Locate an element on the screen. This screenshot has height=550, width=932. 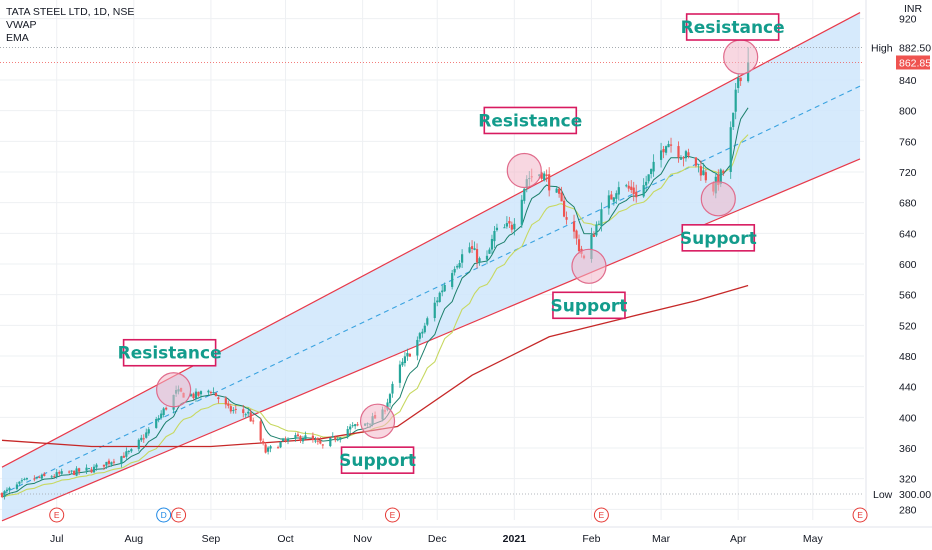
price-tick-label: 320 is located at coordinates (908, 480).